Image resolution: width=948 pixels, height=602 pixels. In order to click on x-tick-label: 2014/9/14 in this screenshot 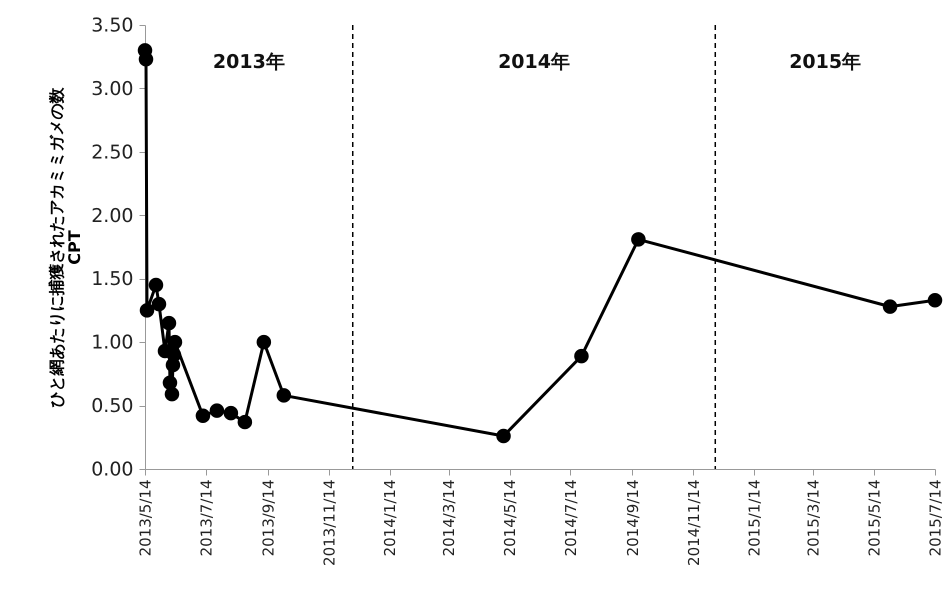, I will do `click(633, 518)`.